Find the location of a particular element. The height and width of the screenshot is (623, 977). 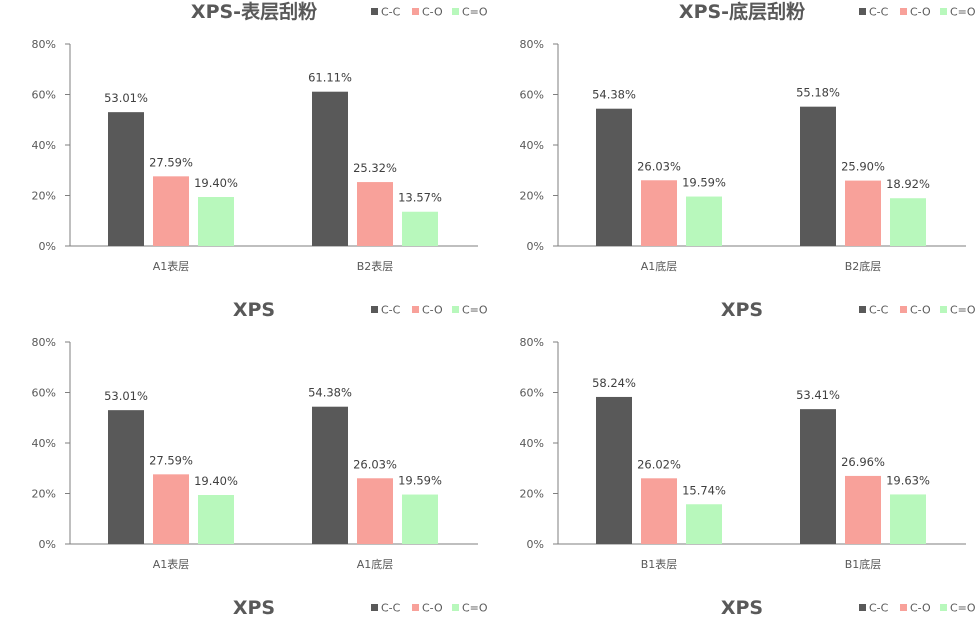

category-label: B2底层 is located at coordinates (863, 266).